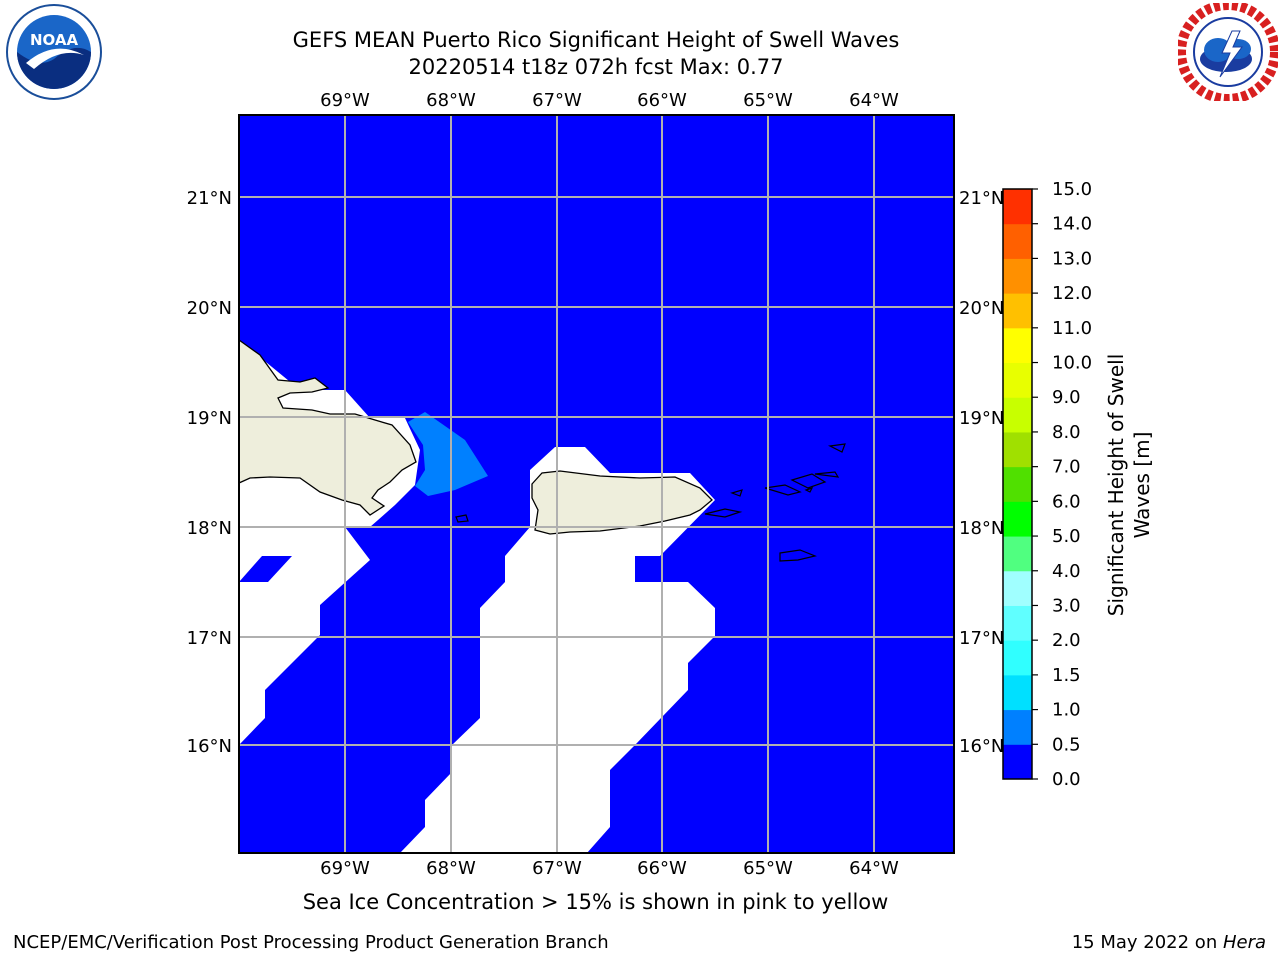  I want to click on colorbar-frame, so click(1017, 484).